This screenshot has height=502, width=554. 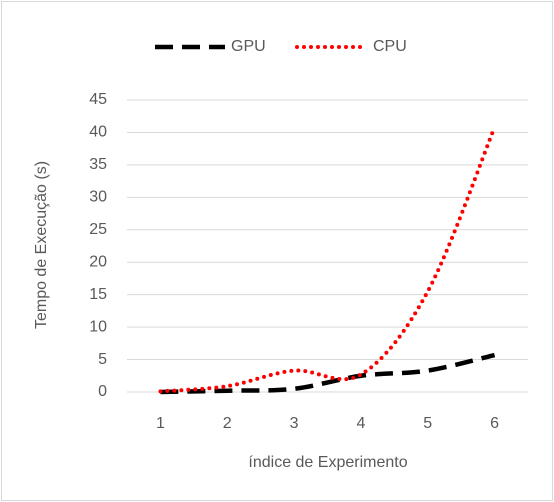 I want to click on y-axis-title: Tempo de Execução (s), so click(x=41, y=245).